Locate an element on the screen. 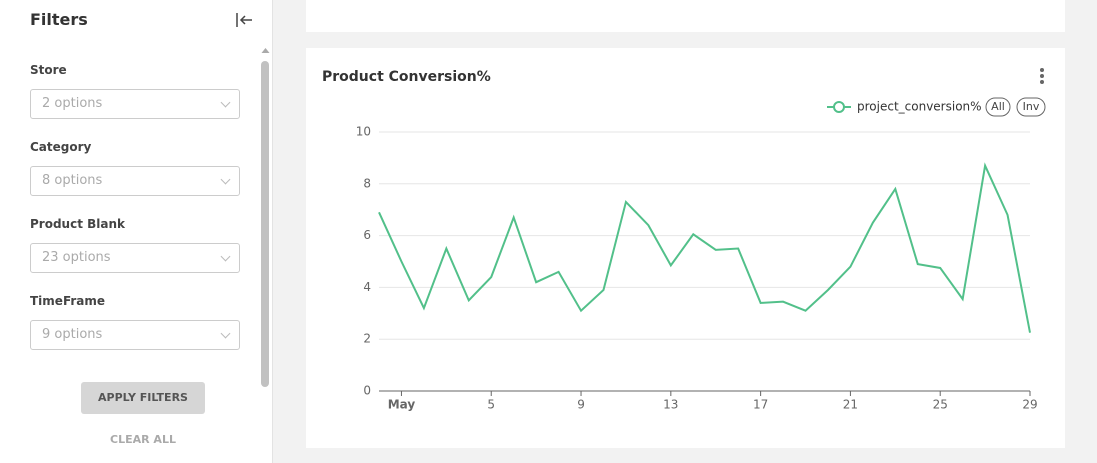 The height and width of the screenshot is (463, 1097). filter-label: Product Blank is located at coordinates (77, 224).